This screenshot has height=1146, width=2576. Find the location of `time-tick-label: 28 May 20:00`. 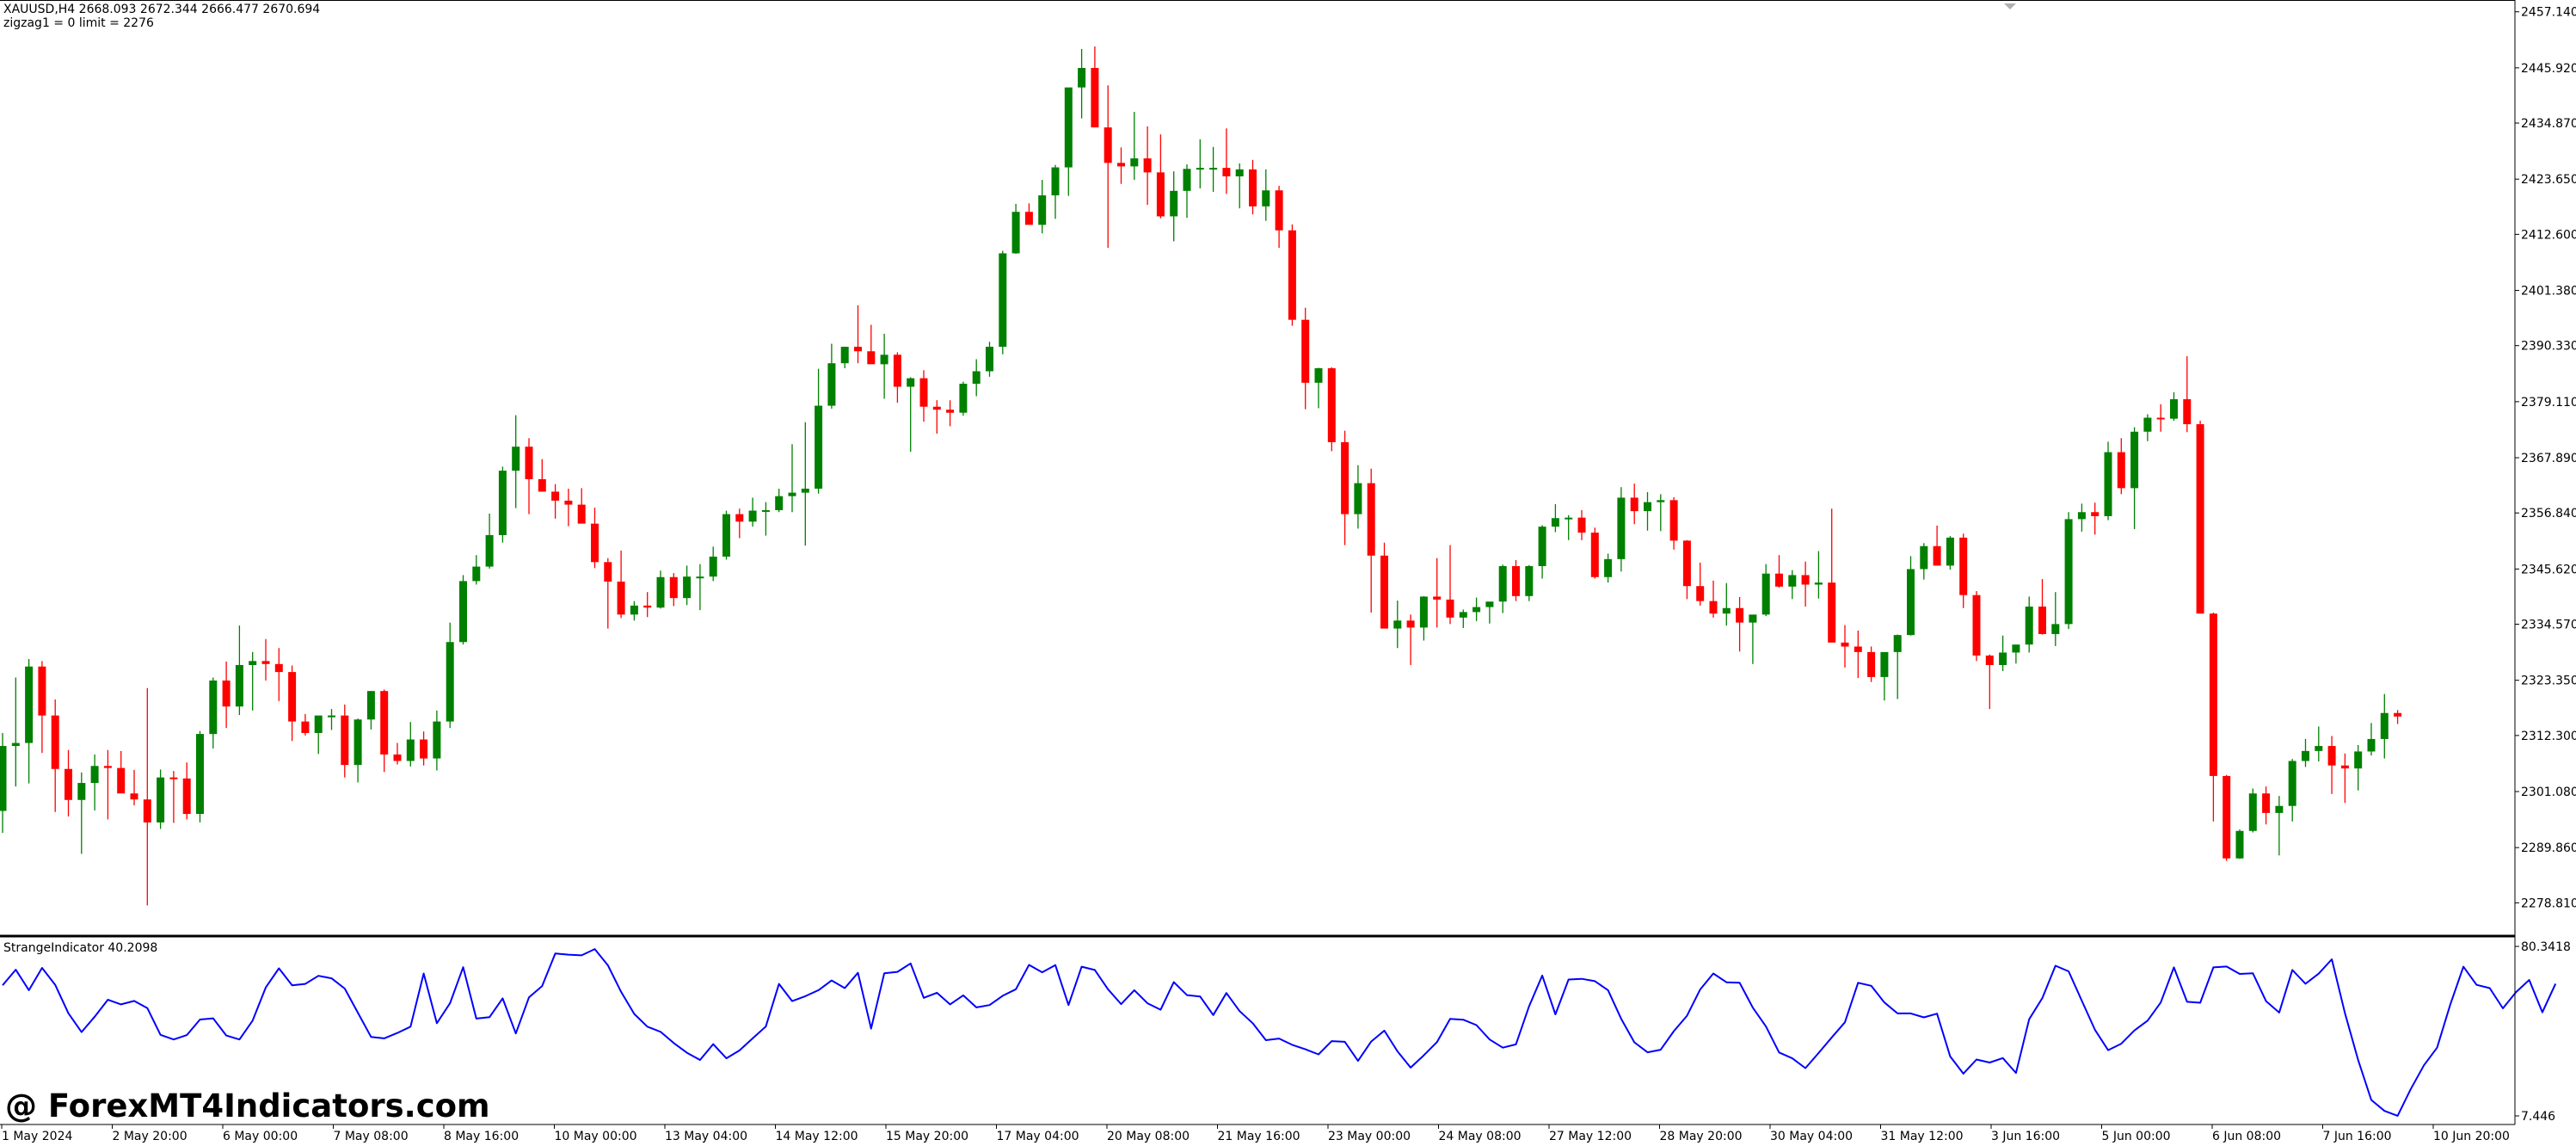

time-tick-label: 28 May 20:00 is located at coordinates (1701, 1136).